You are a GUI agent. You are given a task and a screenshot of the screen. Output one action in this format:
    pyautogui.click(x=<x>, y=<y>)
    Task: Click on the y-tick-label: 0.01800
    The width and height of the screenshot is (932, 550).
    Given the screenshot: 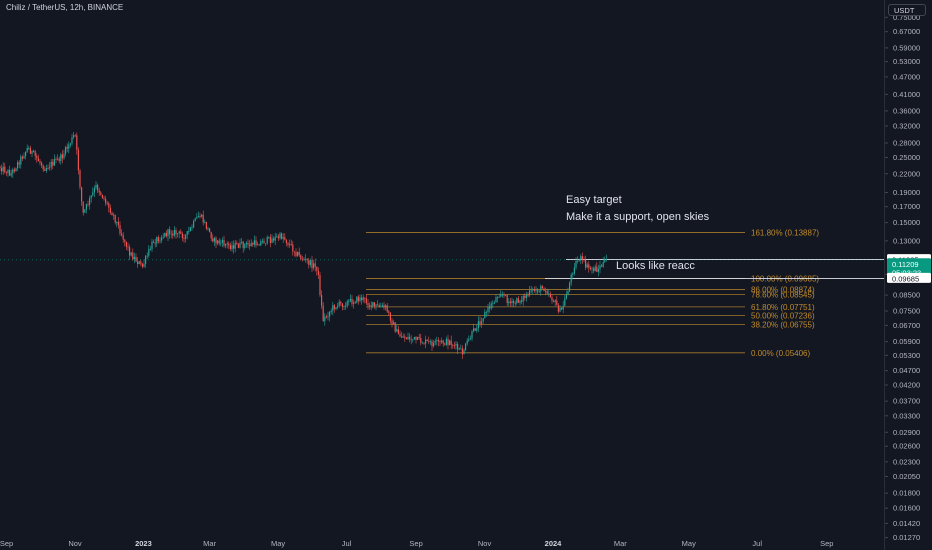 What is the action you would take?
    pyautogui.click(x=906, y=493)
    